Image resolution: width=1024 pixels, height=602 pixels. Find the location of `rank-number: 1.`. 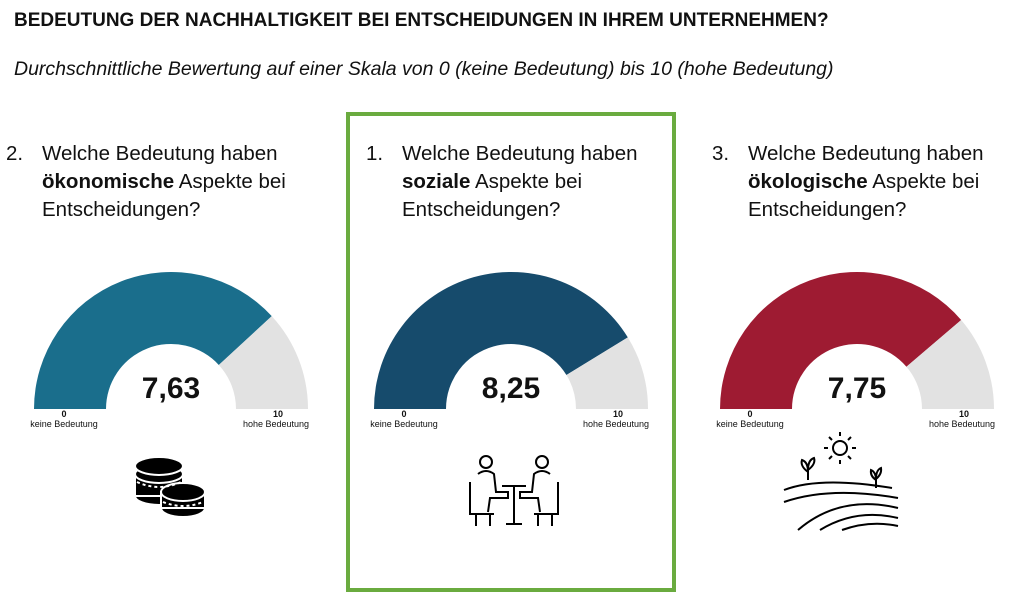

rank-number: 1. is located at coordinates (375, 153).